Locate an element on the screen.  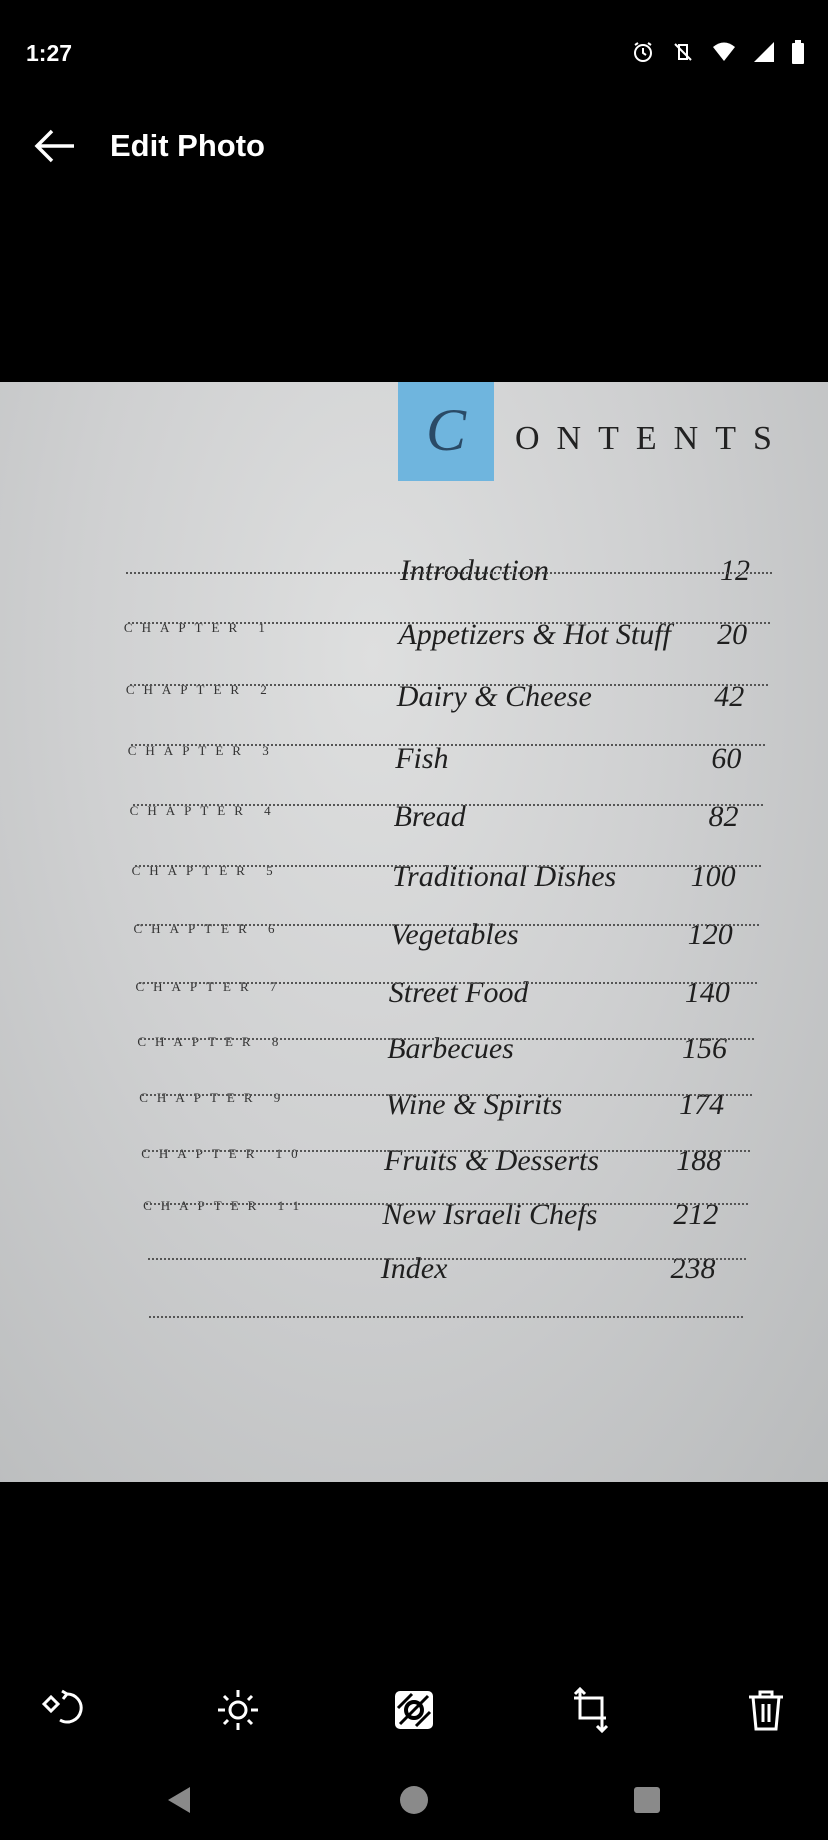
page-title: Edit Photo is located at coordinates (187, 145).